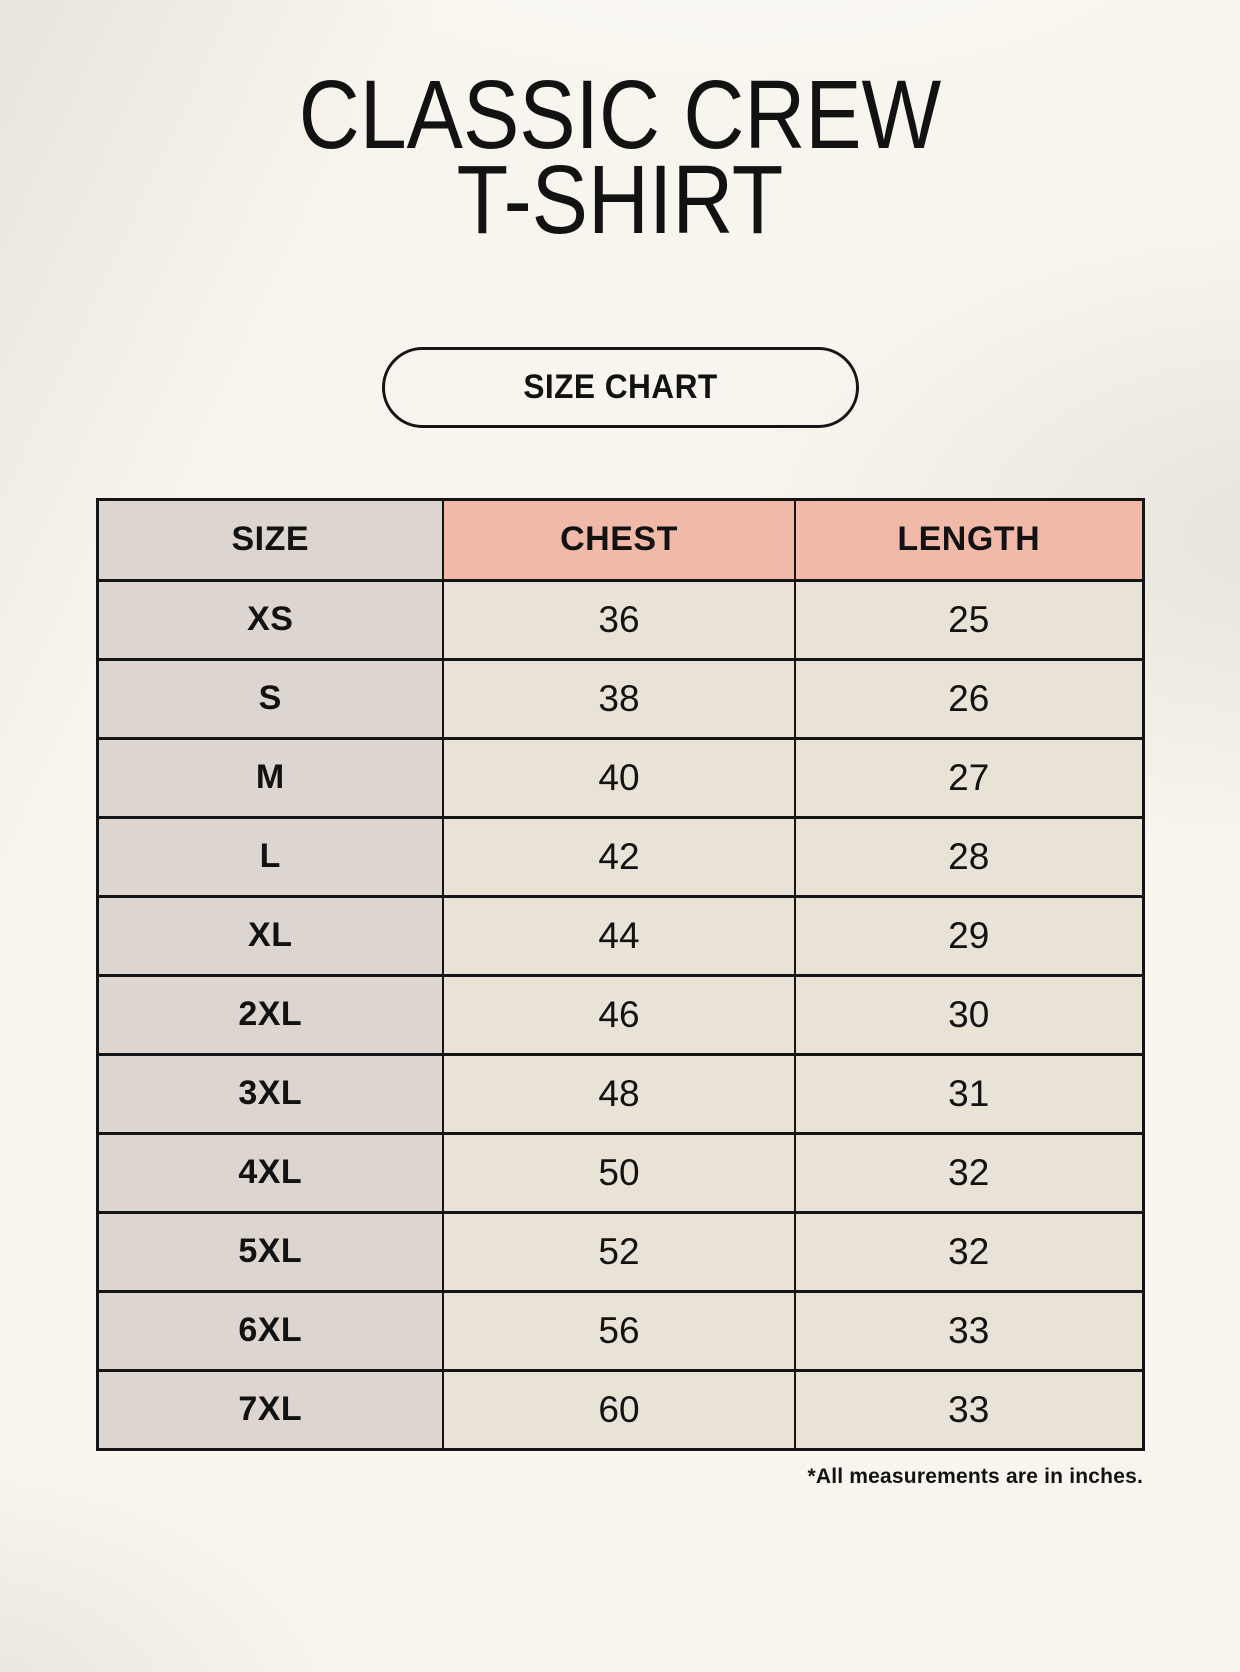 Image resolution: width=1240 pixels, height=1672 pixels. I want to click on chest-cell: 52, so click(619, 1251).